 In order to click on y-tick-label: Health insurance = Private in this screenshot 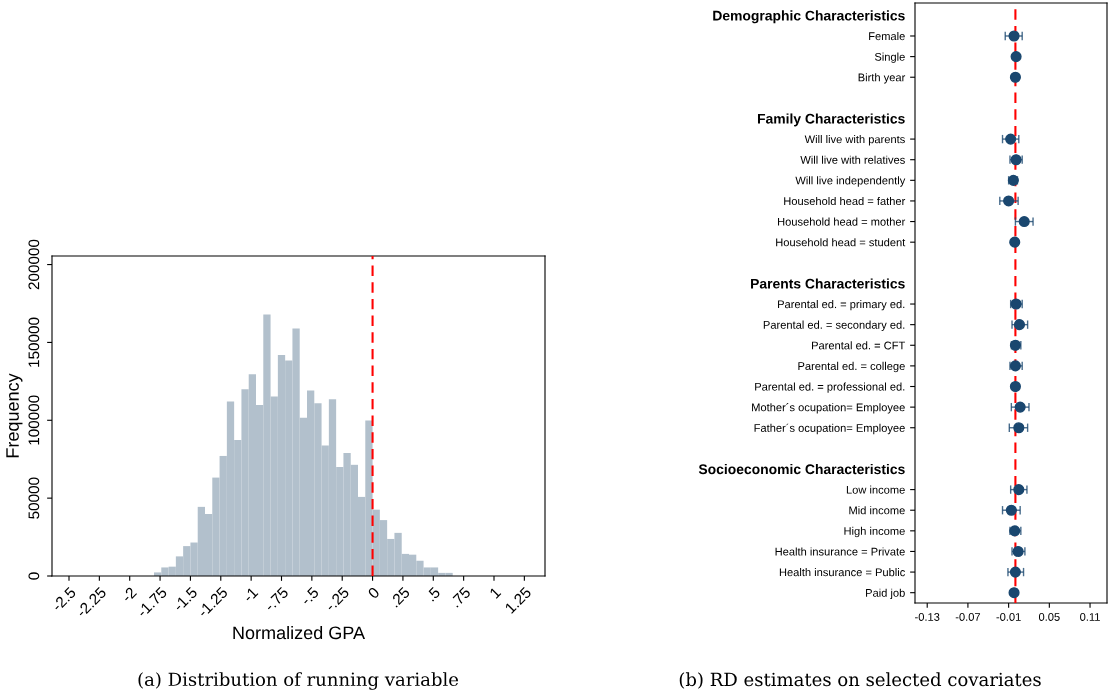, I will do `click(840, 551)`.